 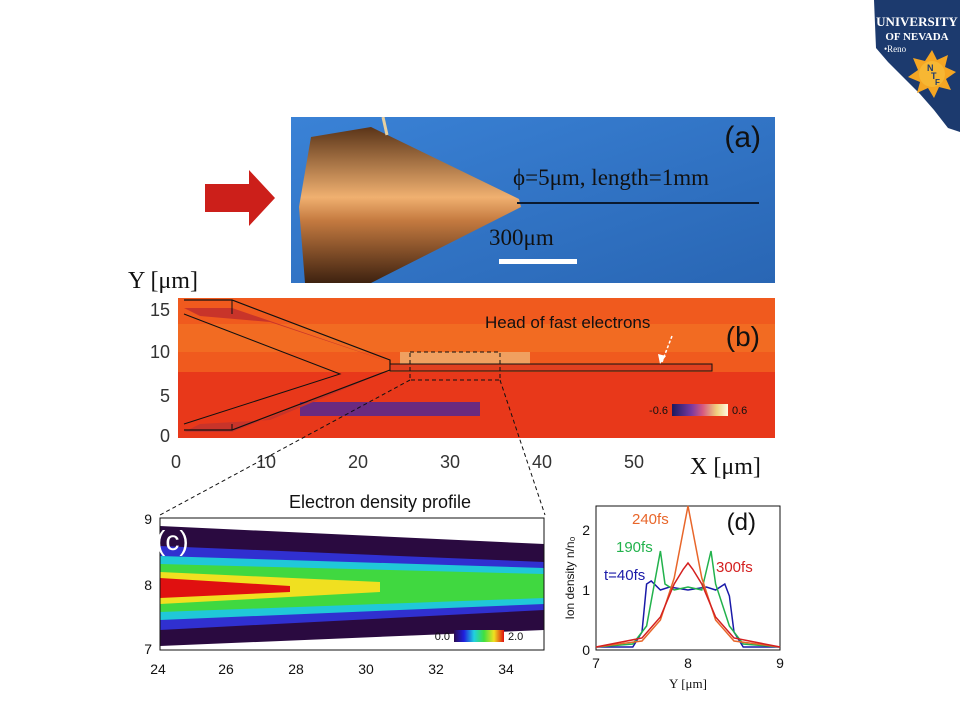 I want to click on panel-d-label: (d), so click(x=741, y=522).